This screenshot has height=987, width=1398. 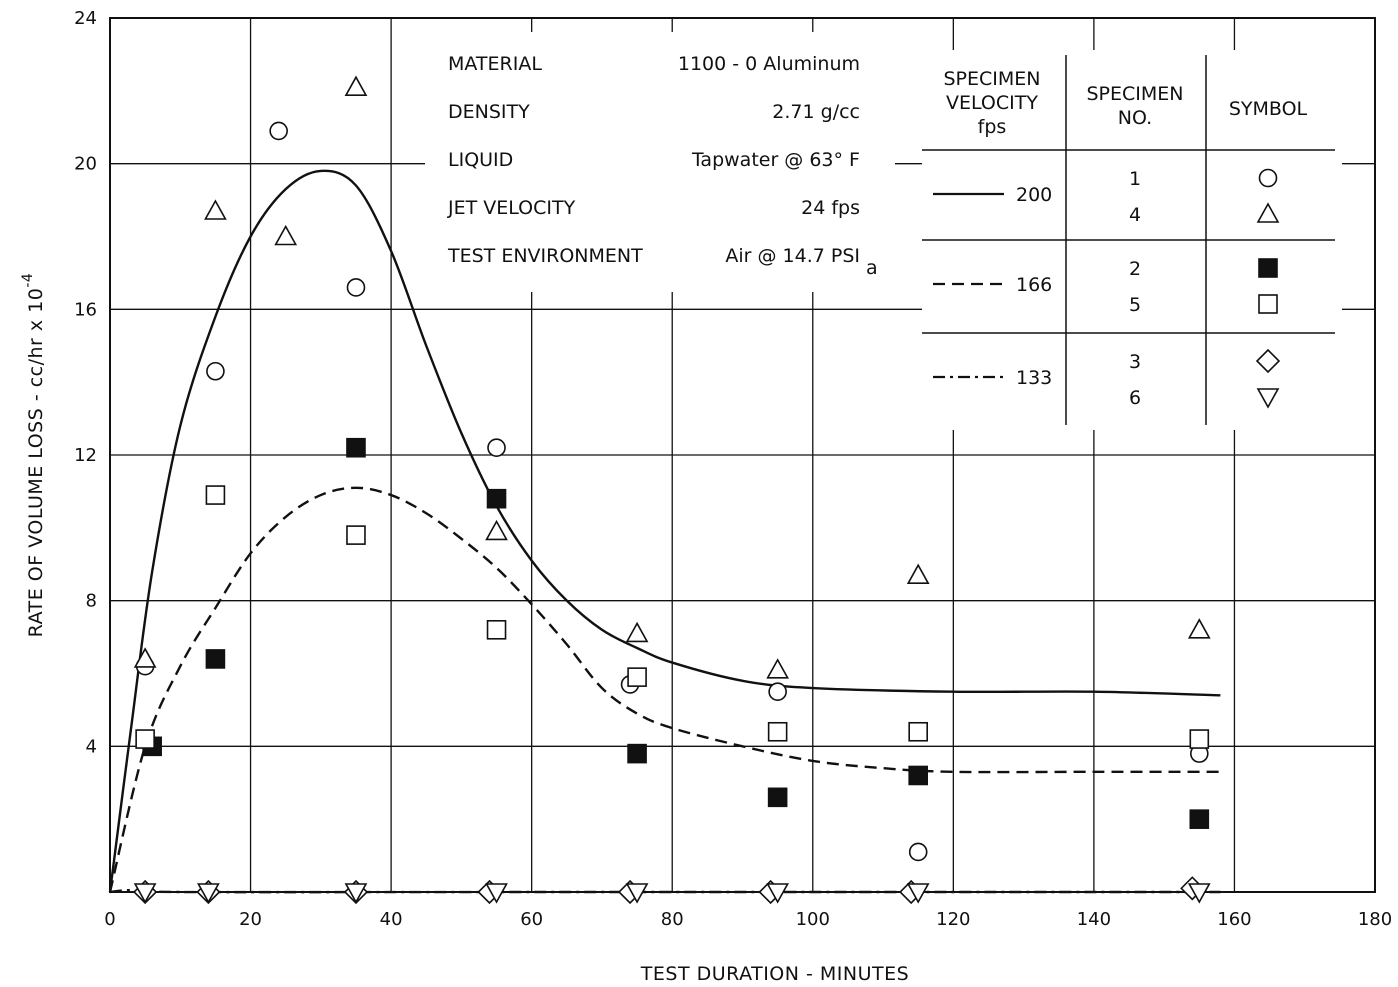 What do you see at coordinates (769, 64) in the screenshot?
I see `condition-value: 1100 - 0 Aluminum` at bounding box center [769, 64].